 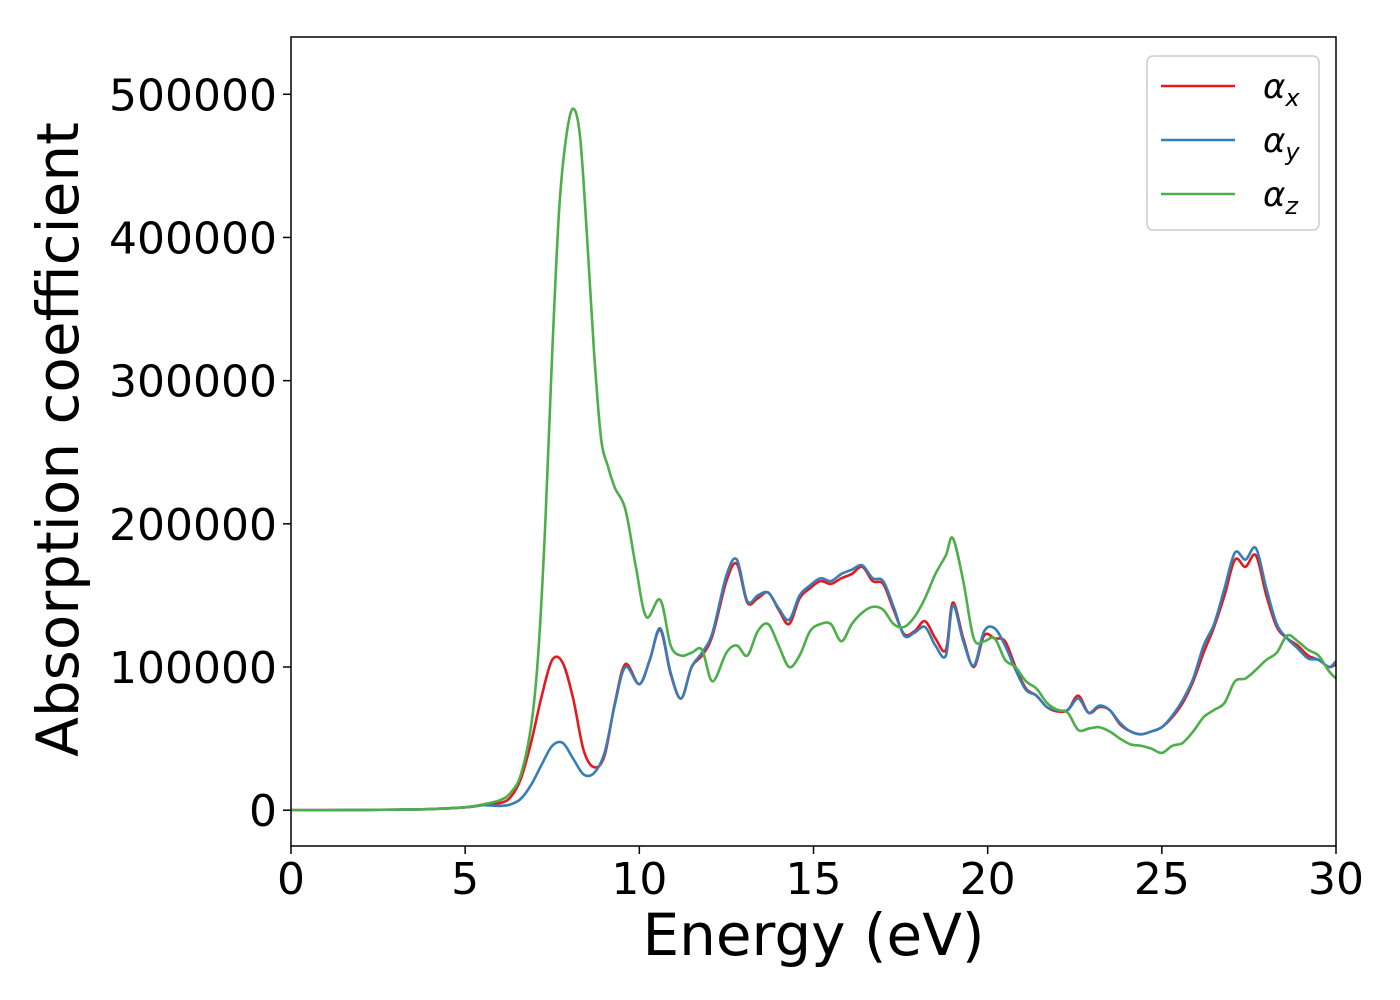 I want to click on legend-entry-z: αz, so click(x=1281, y=197).